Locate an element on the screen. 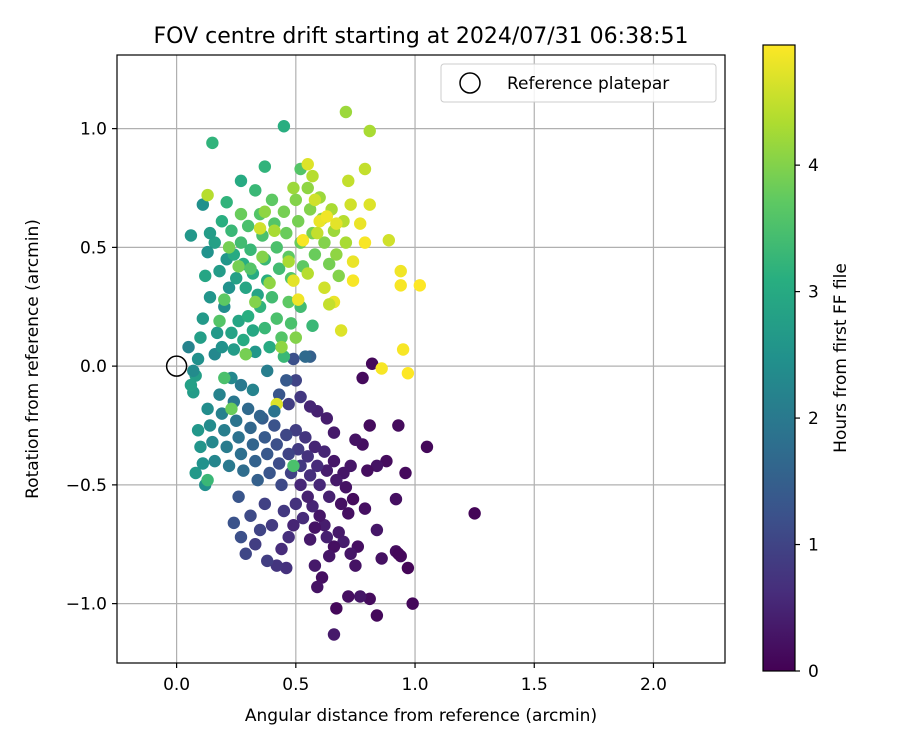 Image resolution: width=900 pixels, height=750 pixels. x-tick-label: 0.0 is located at coordinates (176, 685).